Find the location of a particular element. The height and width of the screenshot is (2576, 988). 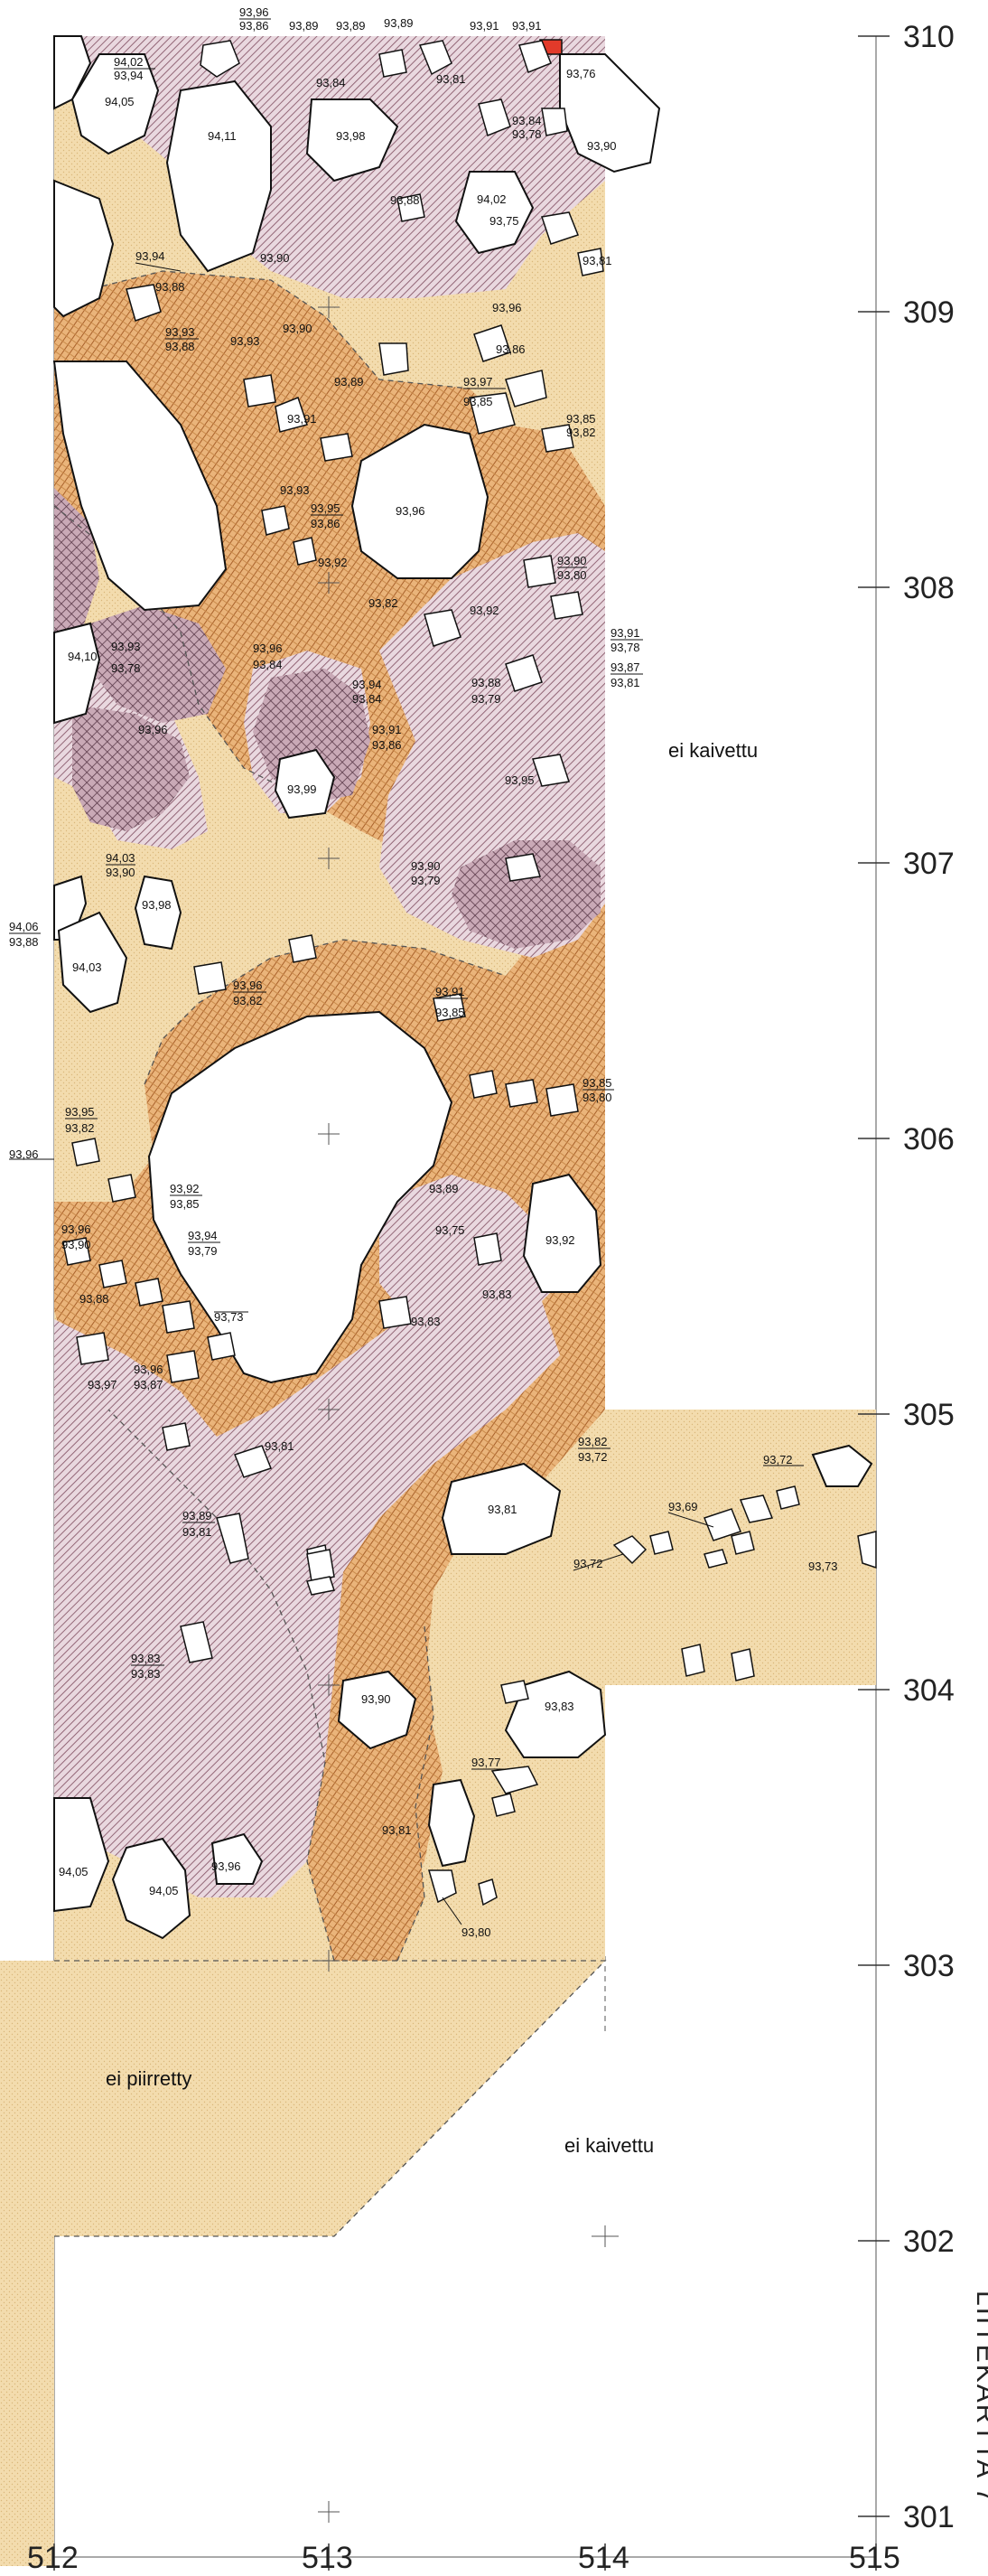

x-axis-label: 512 is located at coordinates (53, 2558).